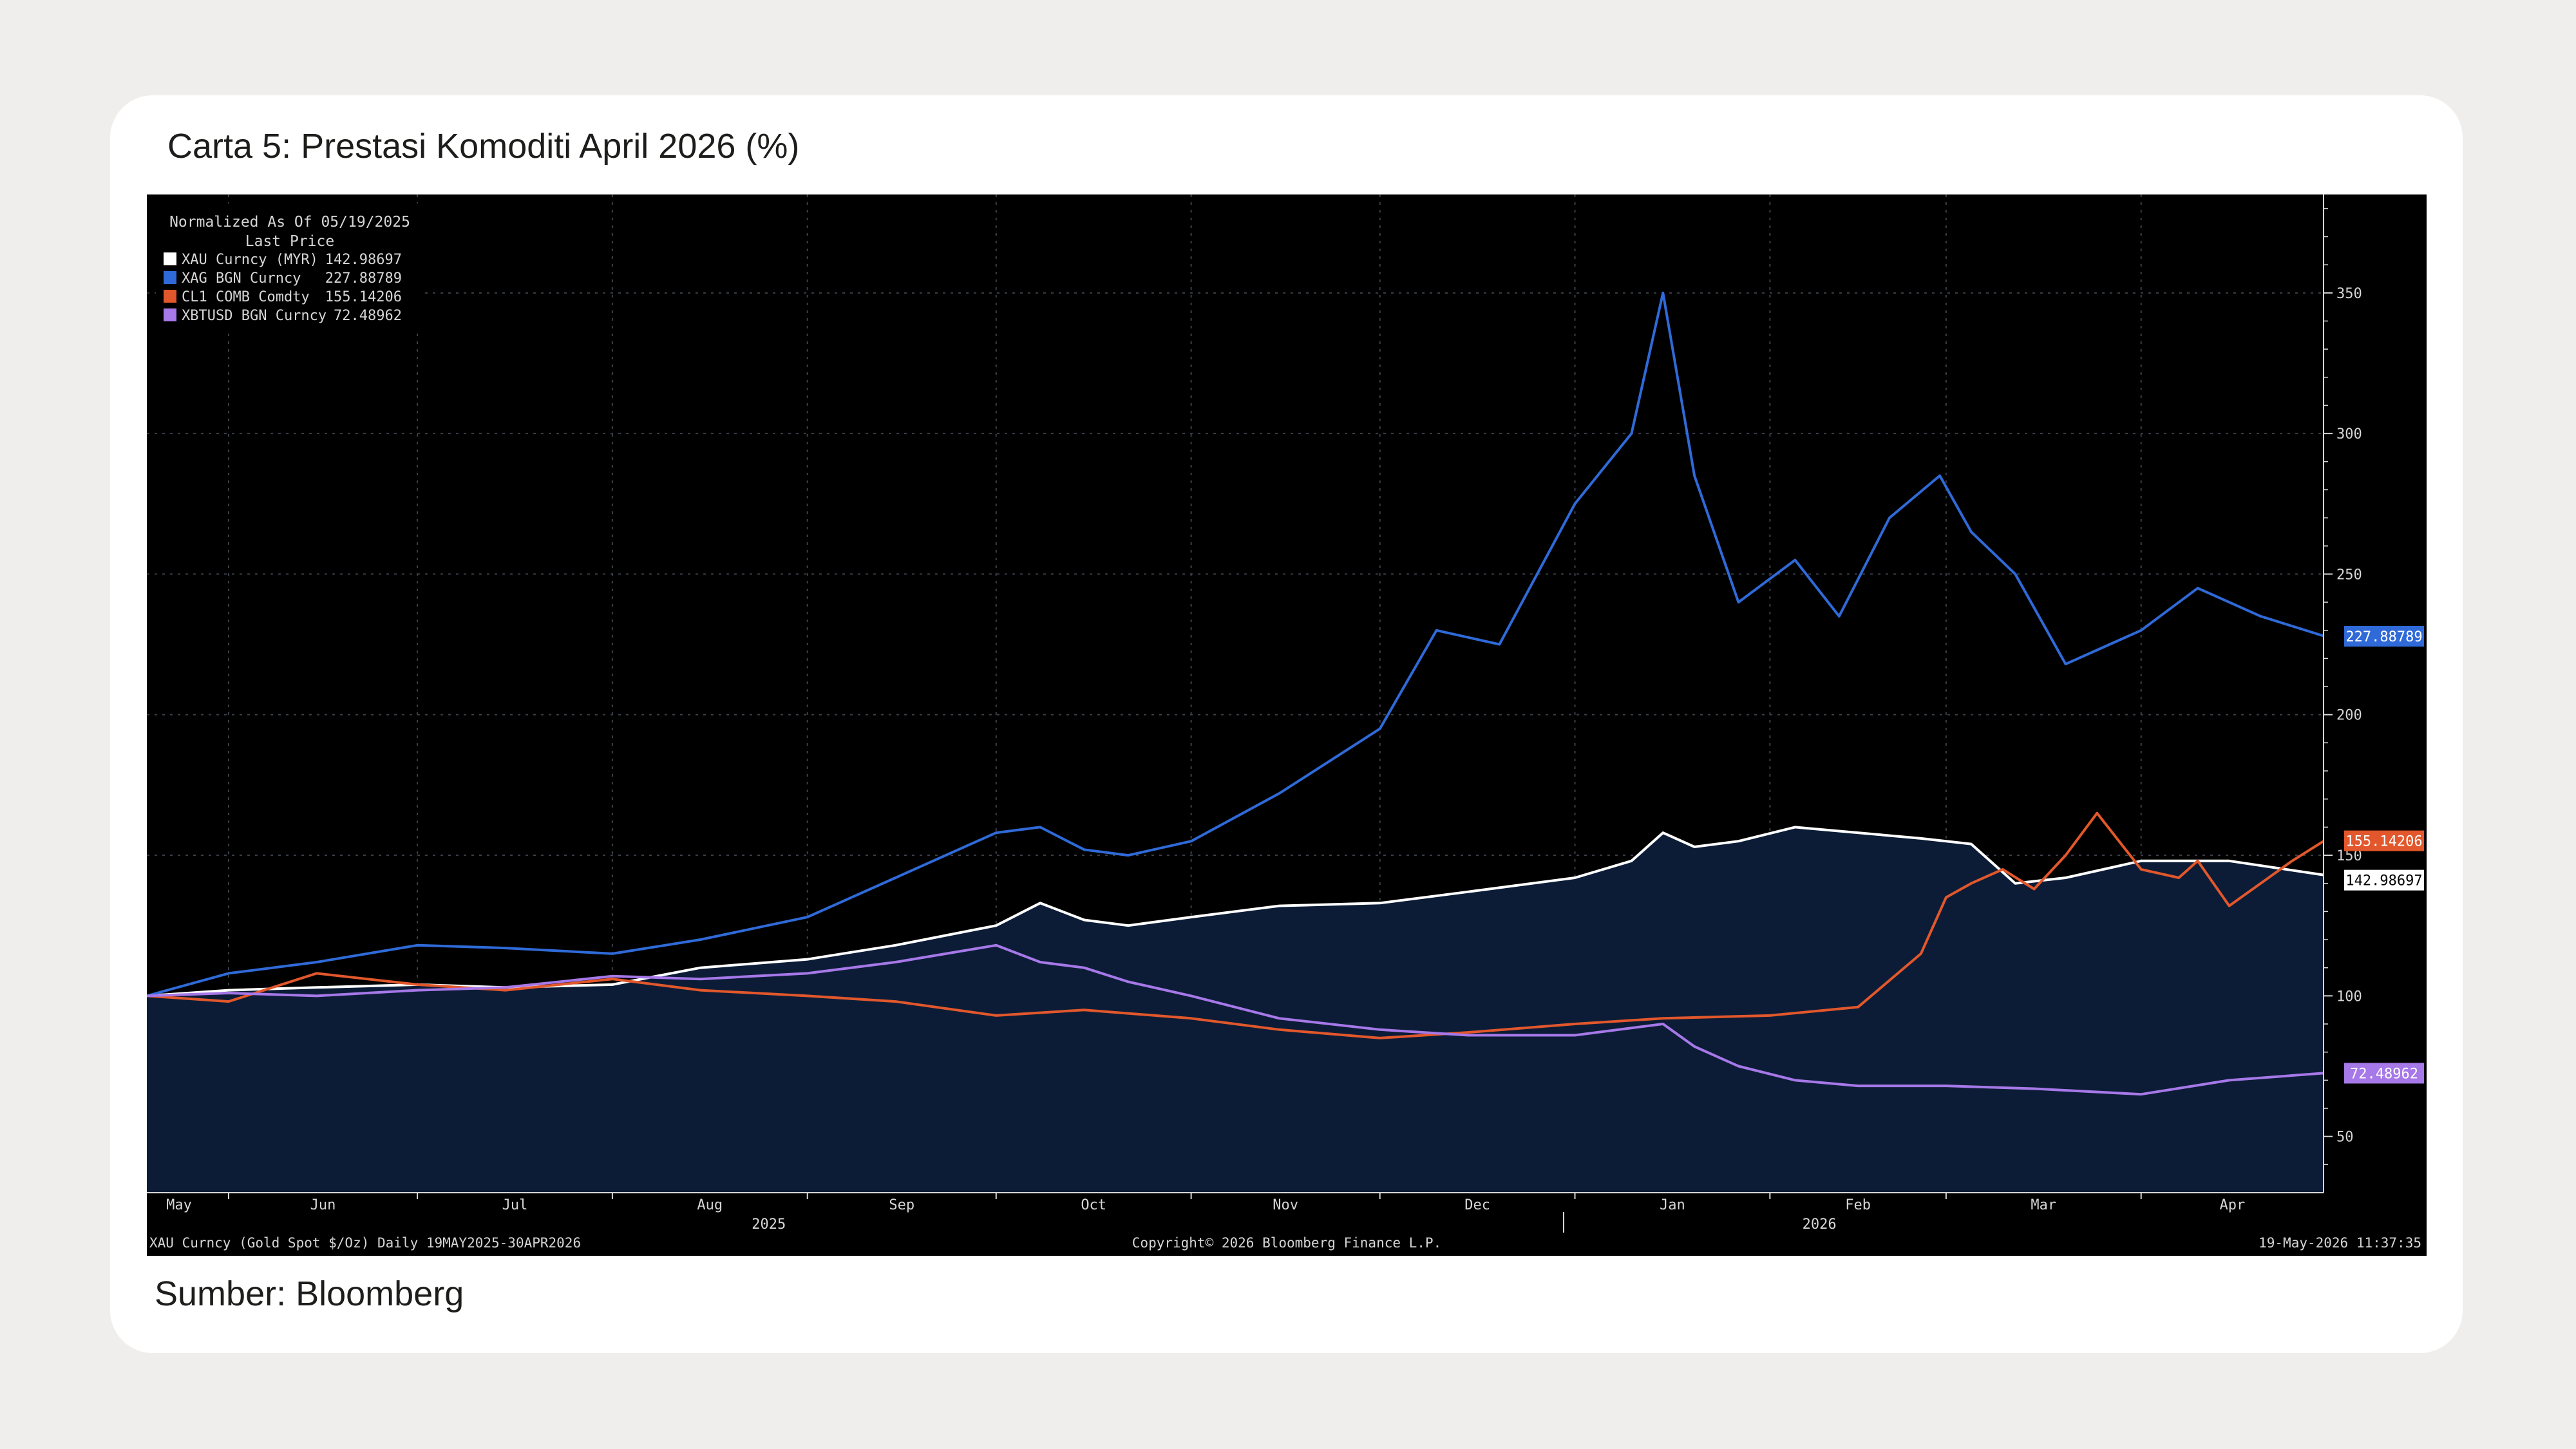 The width and height of the screenshot is (2576, 1449). Describe the element at coordinates (515, 1205) in the screenshot. I see `x-tick-label: Jul` at that location.